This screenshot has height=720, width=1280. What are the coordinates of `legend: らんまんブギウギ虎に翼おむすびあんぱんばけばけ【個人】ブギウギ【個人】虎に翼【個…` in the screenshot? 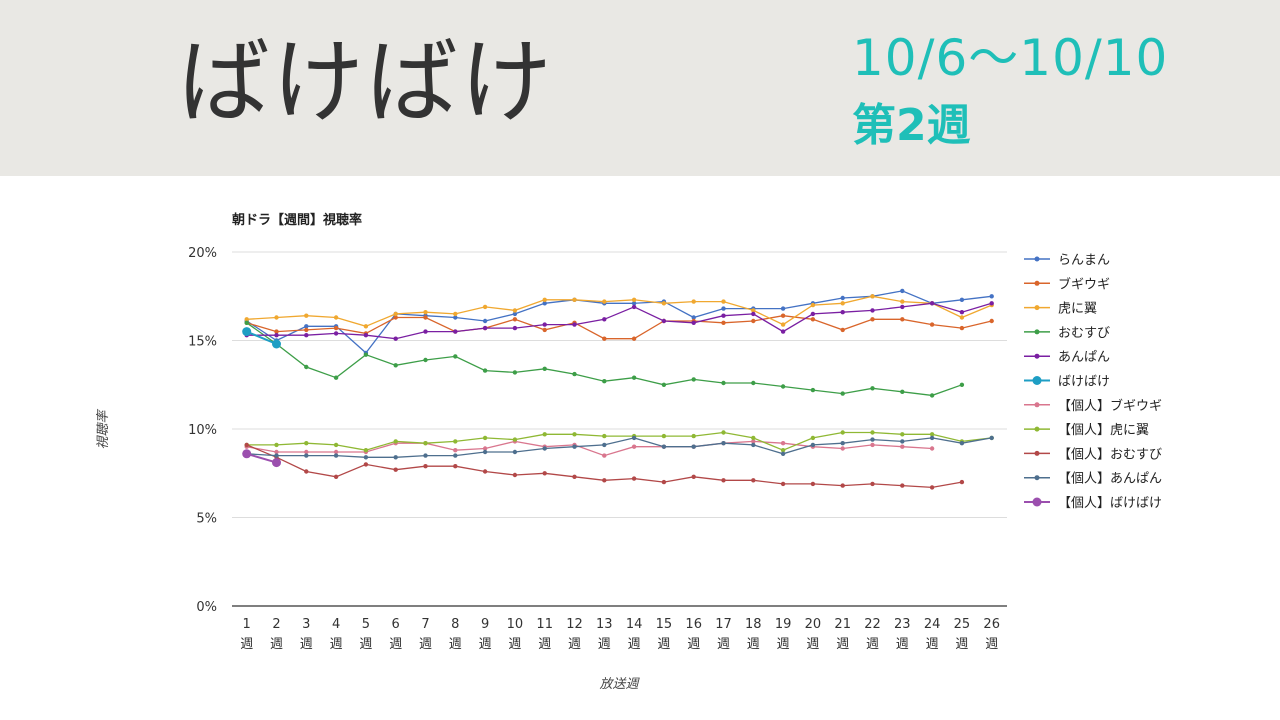 It's located at (1093, 382).